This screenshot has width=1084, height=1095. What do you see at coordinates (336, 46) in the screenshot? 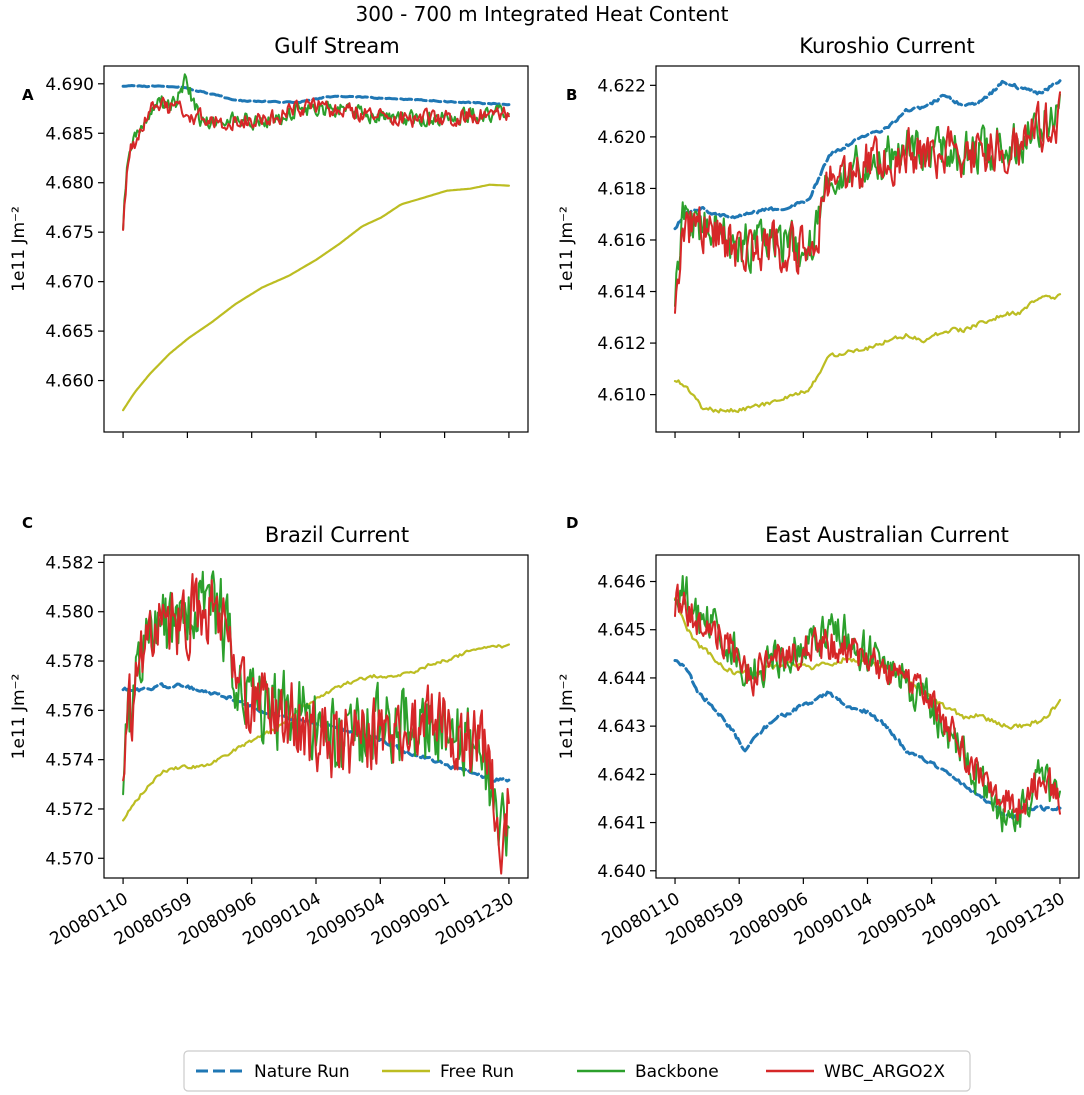
I see `panel-title: Gulf Stream` at bounding box center [336, 46].